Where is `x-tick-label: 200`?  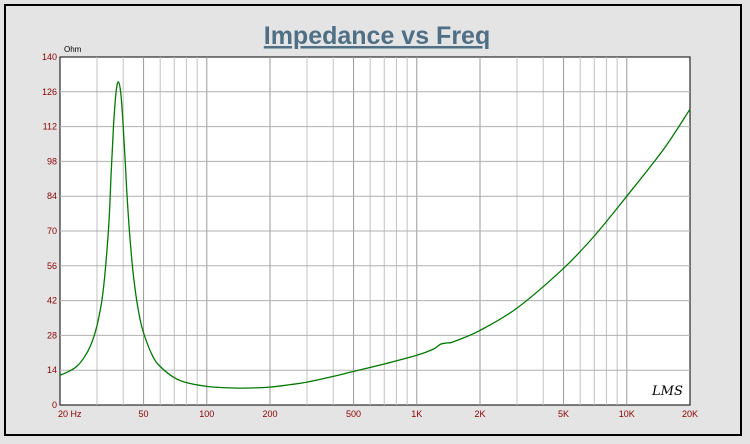
x-tick-label: 200 is located at coordinates (269, 414).